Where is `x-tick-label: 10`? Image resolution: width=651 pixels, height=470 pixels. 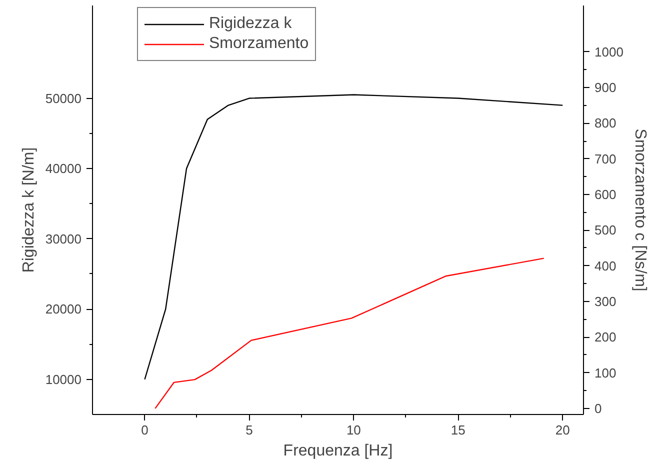 x-tick-label: 10 is located at coordinates (353, 430).